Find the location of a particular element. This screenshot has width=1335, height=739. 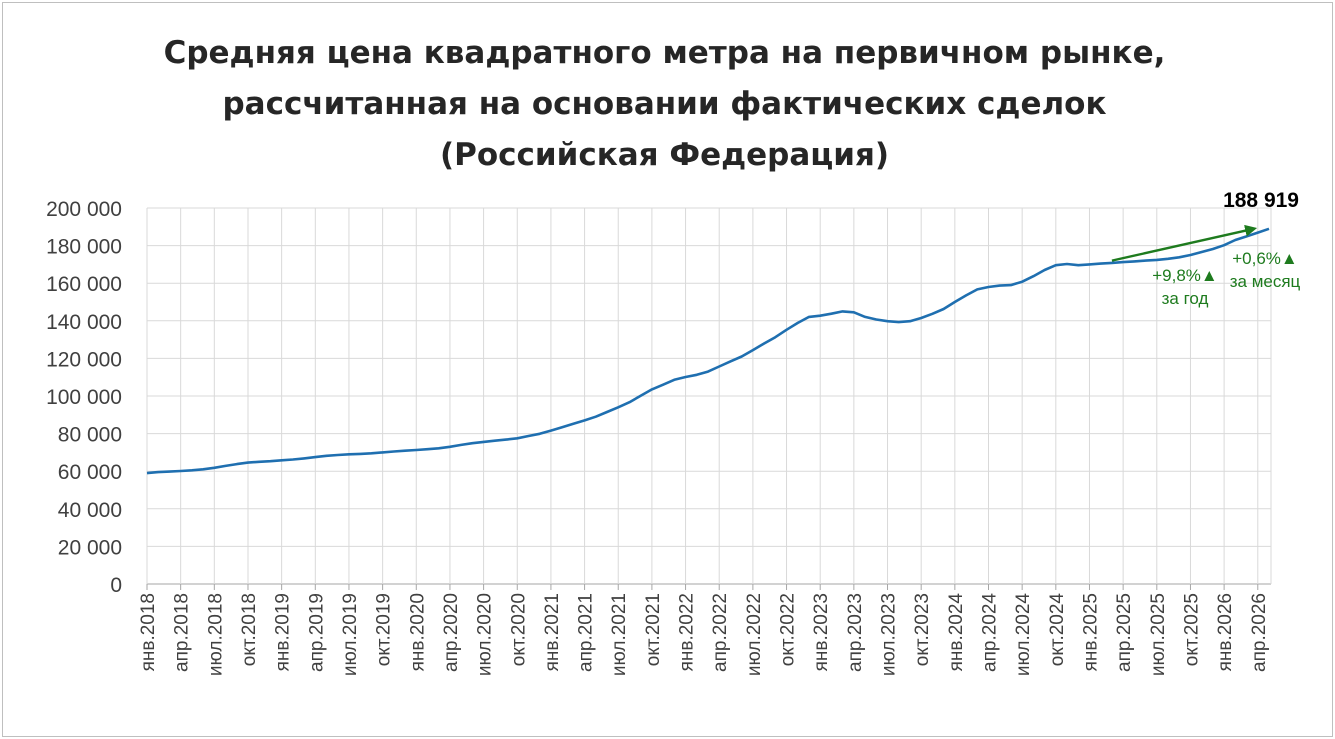

x-tick-label: июл.2023 is located at coordinates (889, 634).